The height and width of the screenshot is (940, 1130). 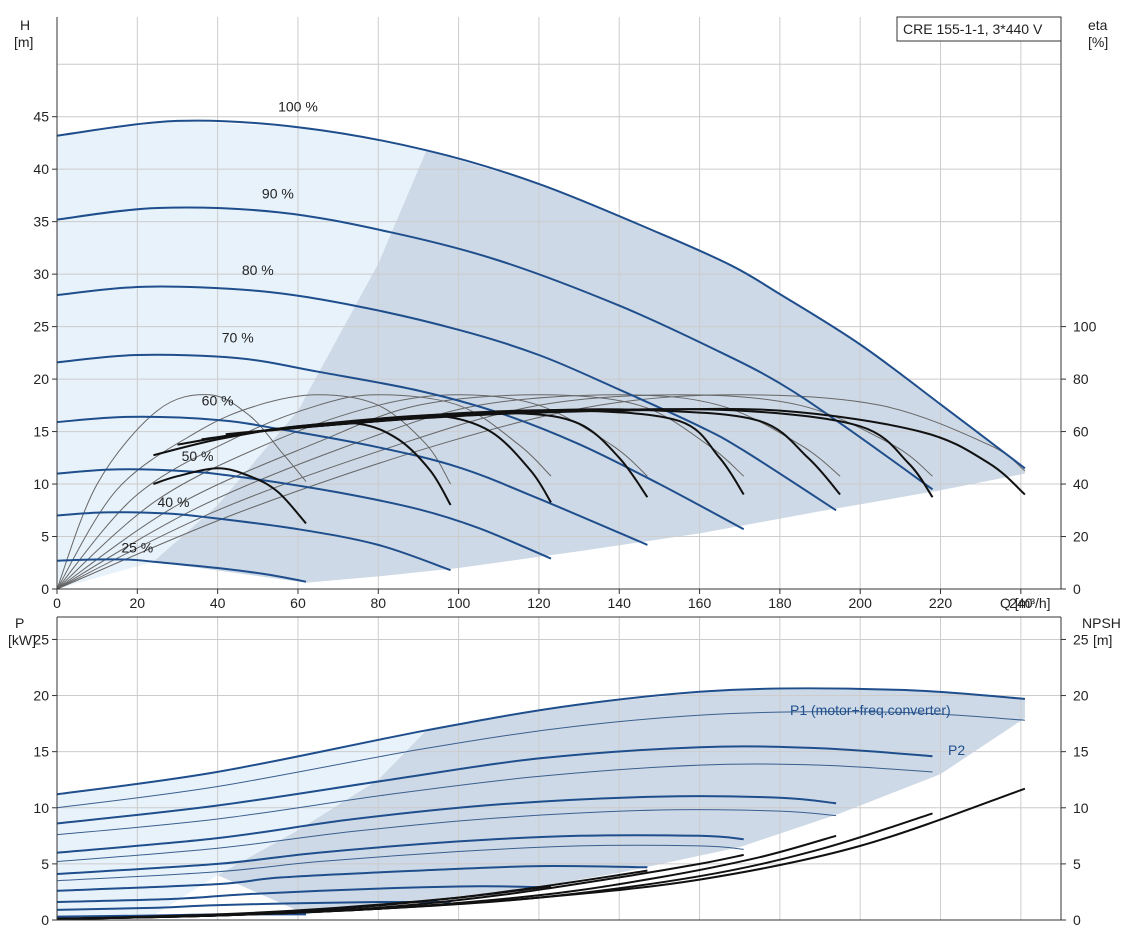 I want to click on bottom-y2-axis-title: NPSH, so click(x=1101, y=623).